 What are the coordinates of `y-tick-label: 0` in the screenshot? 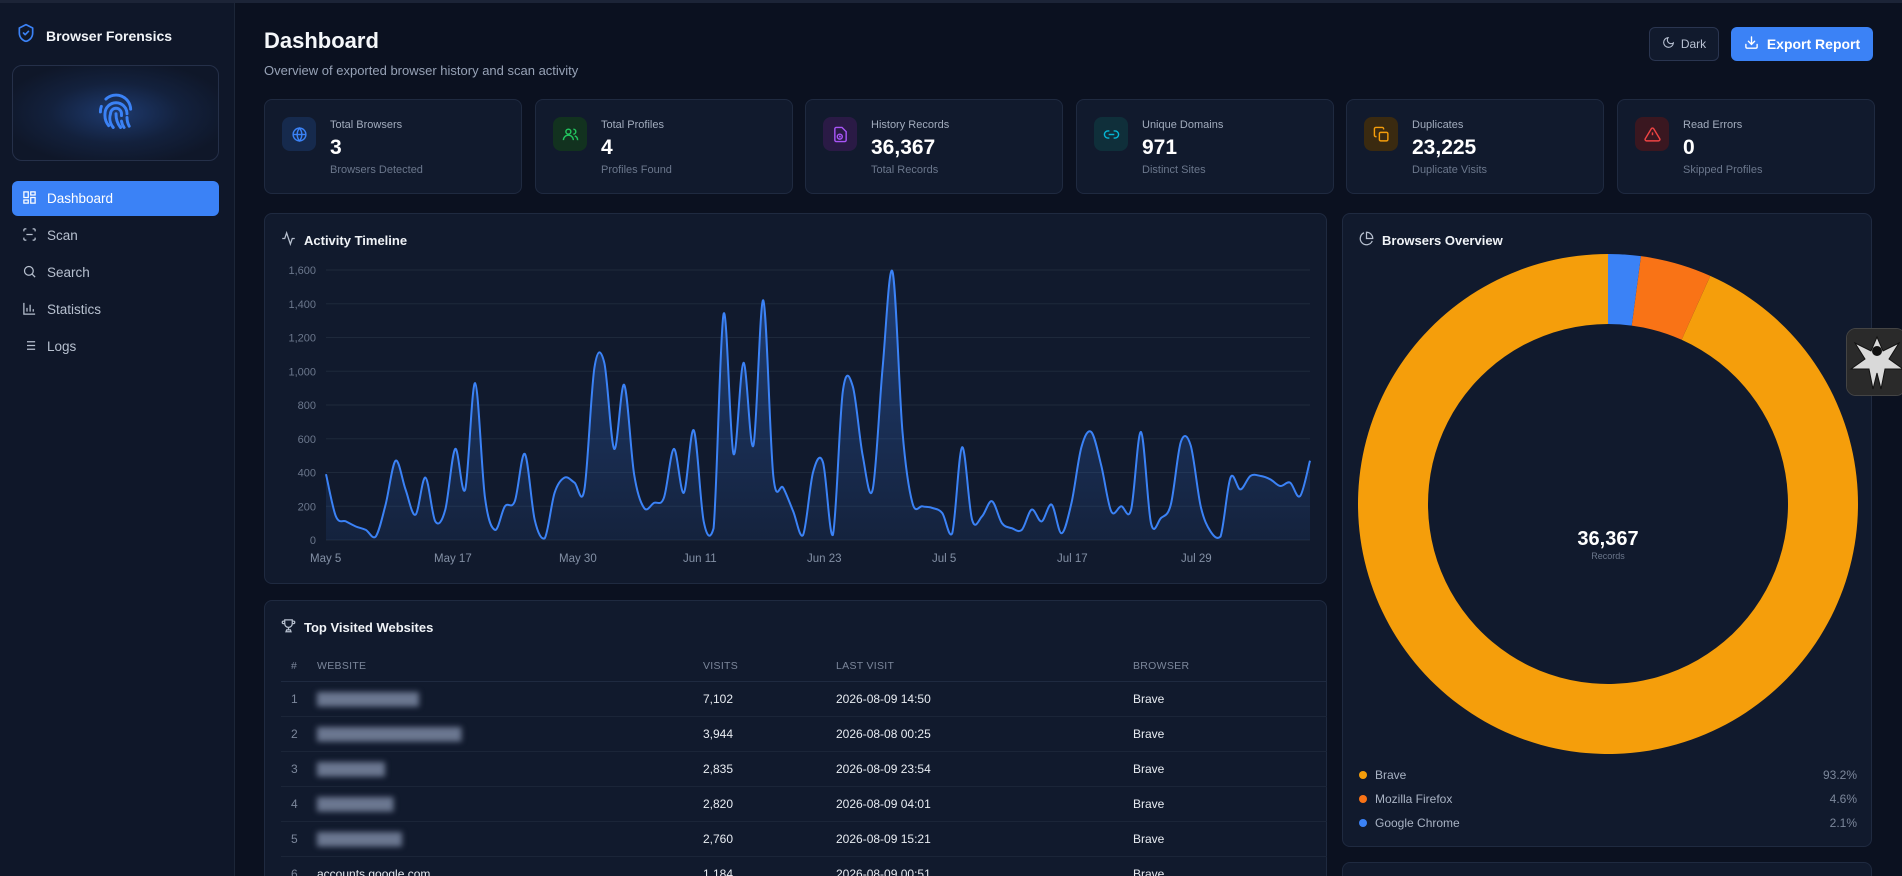 It's located at (313, 541).